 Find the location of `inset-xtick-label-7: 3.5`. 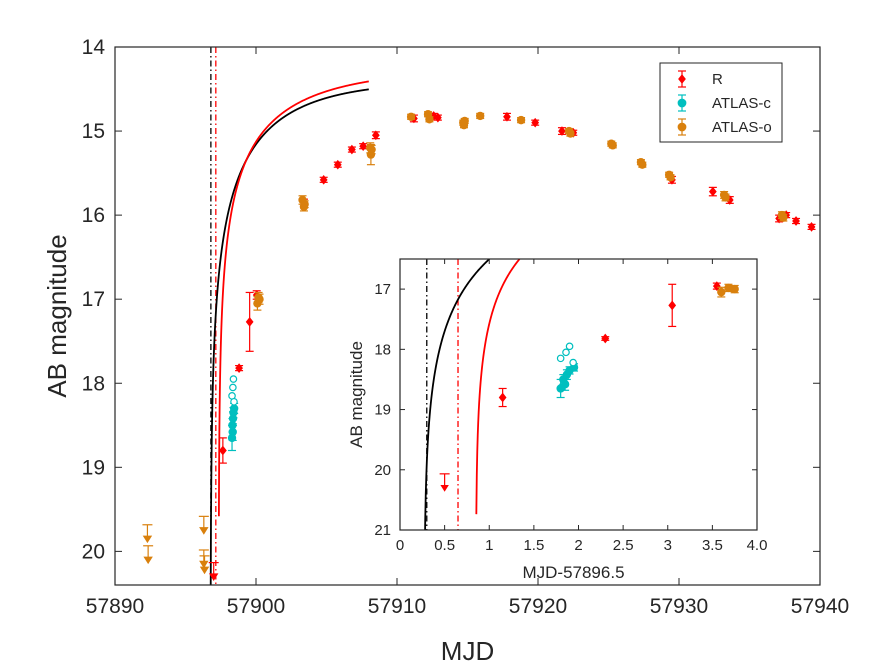

inset-xtick-label-7: 3.5 is located at coordinates (712, 545).